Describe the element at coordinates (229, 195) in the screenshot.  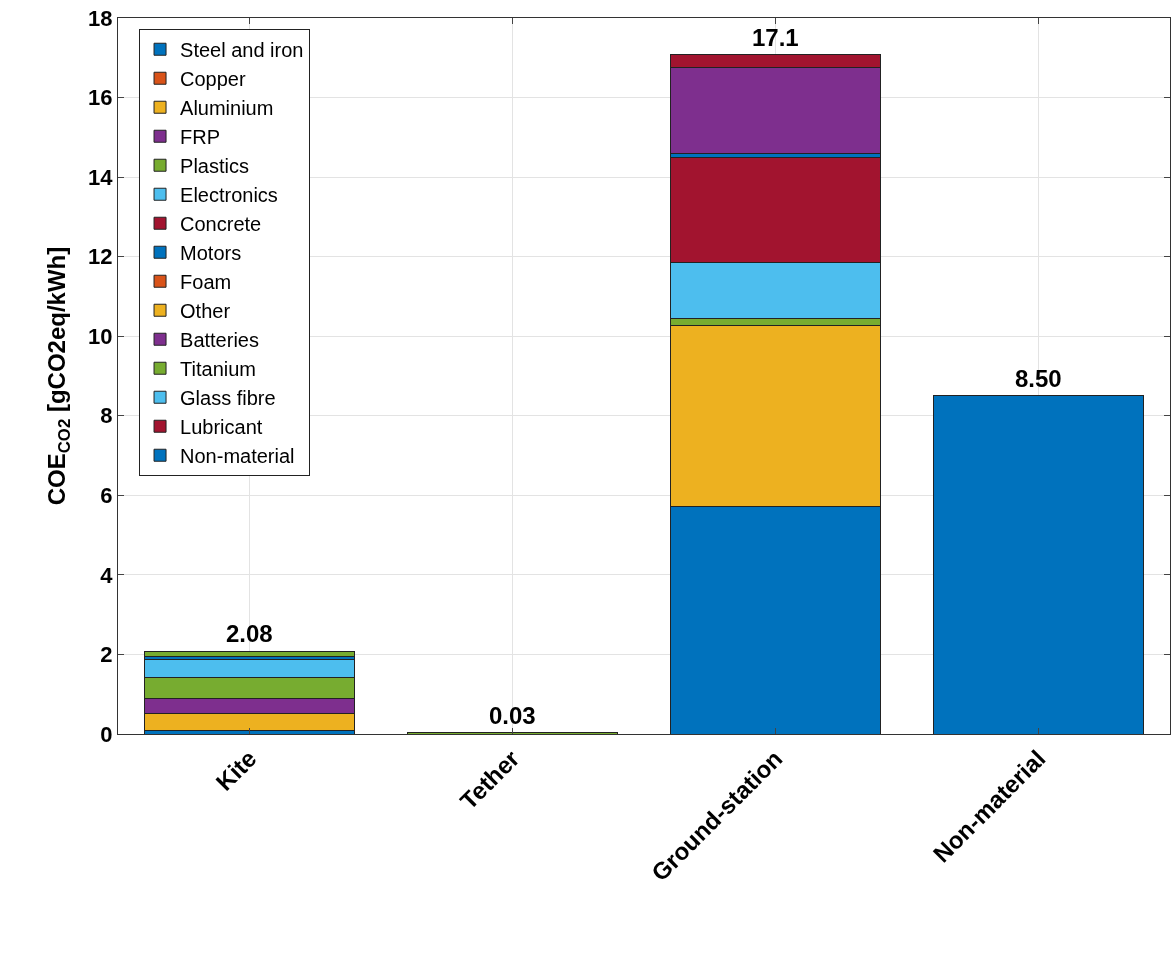
I see `legend-label: Electronics` at that location.